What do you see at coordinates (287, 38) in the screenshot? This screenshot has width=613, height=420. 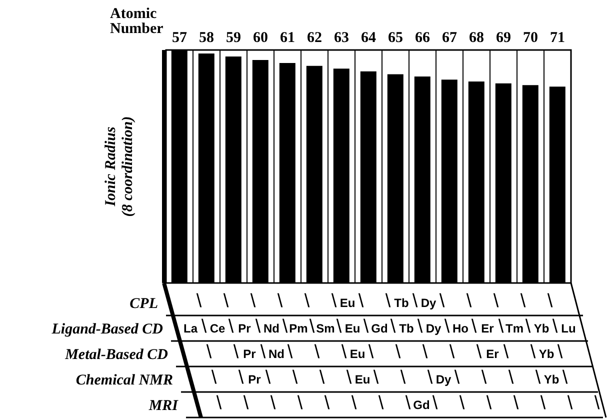 I see `x-tick-label: 61` at bounding box center [287, 38].